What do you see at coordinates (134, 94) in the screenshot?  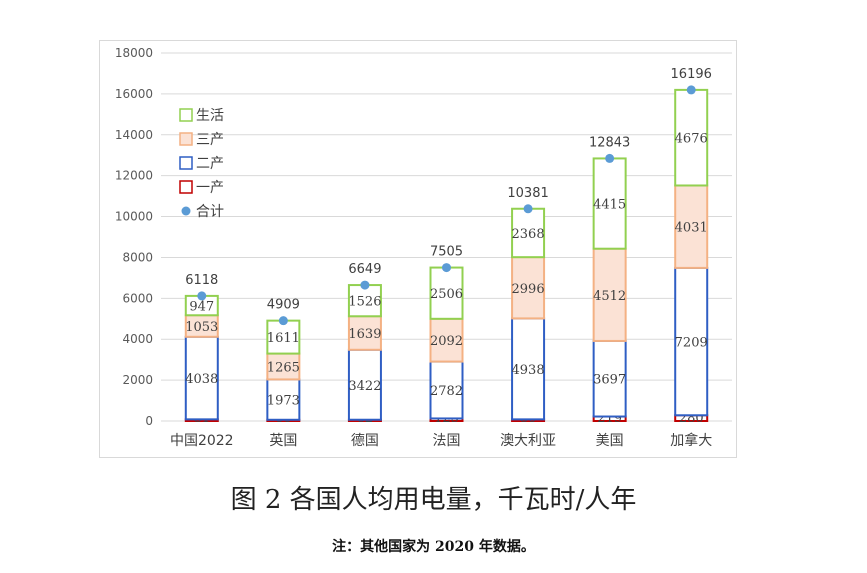 I see `y-tick-label: 16000` at bounding box center [134, 94].